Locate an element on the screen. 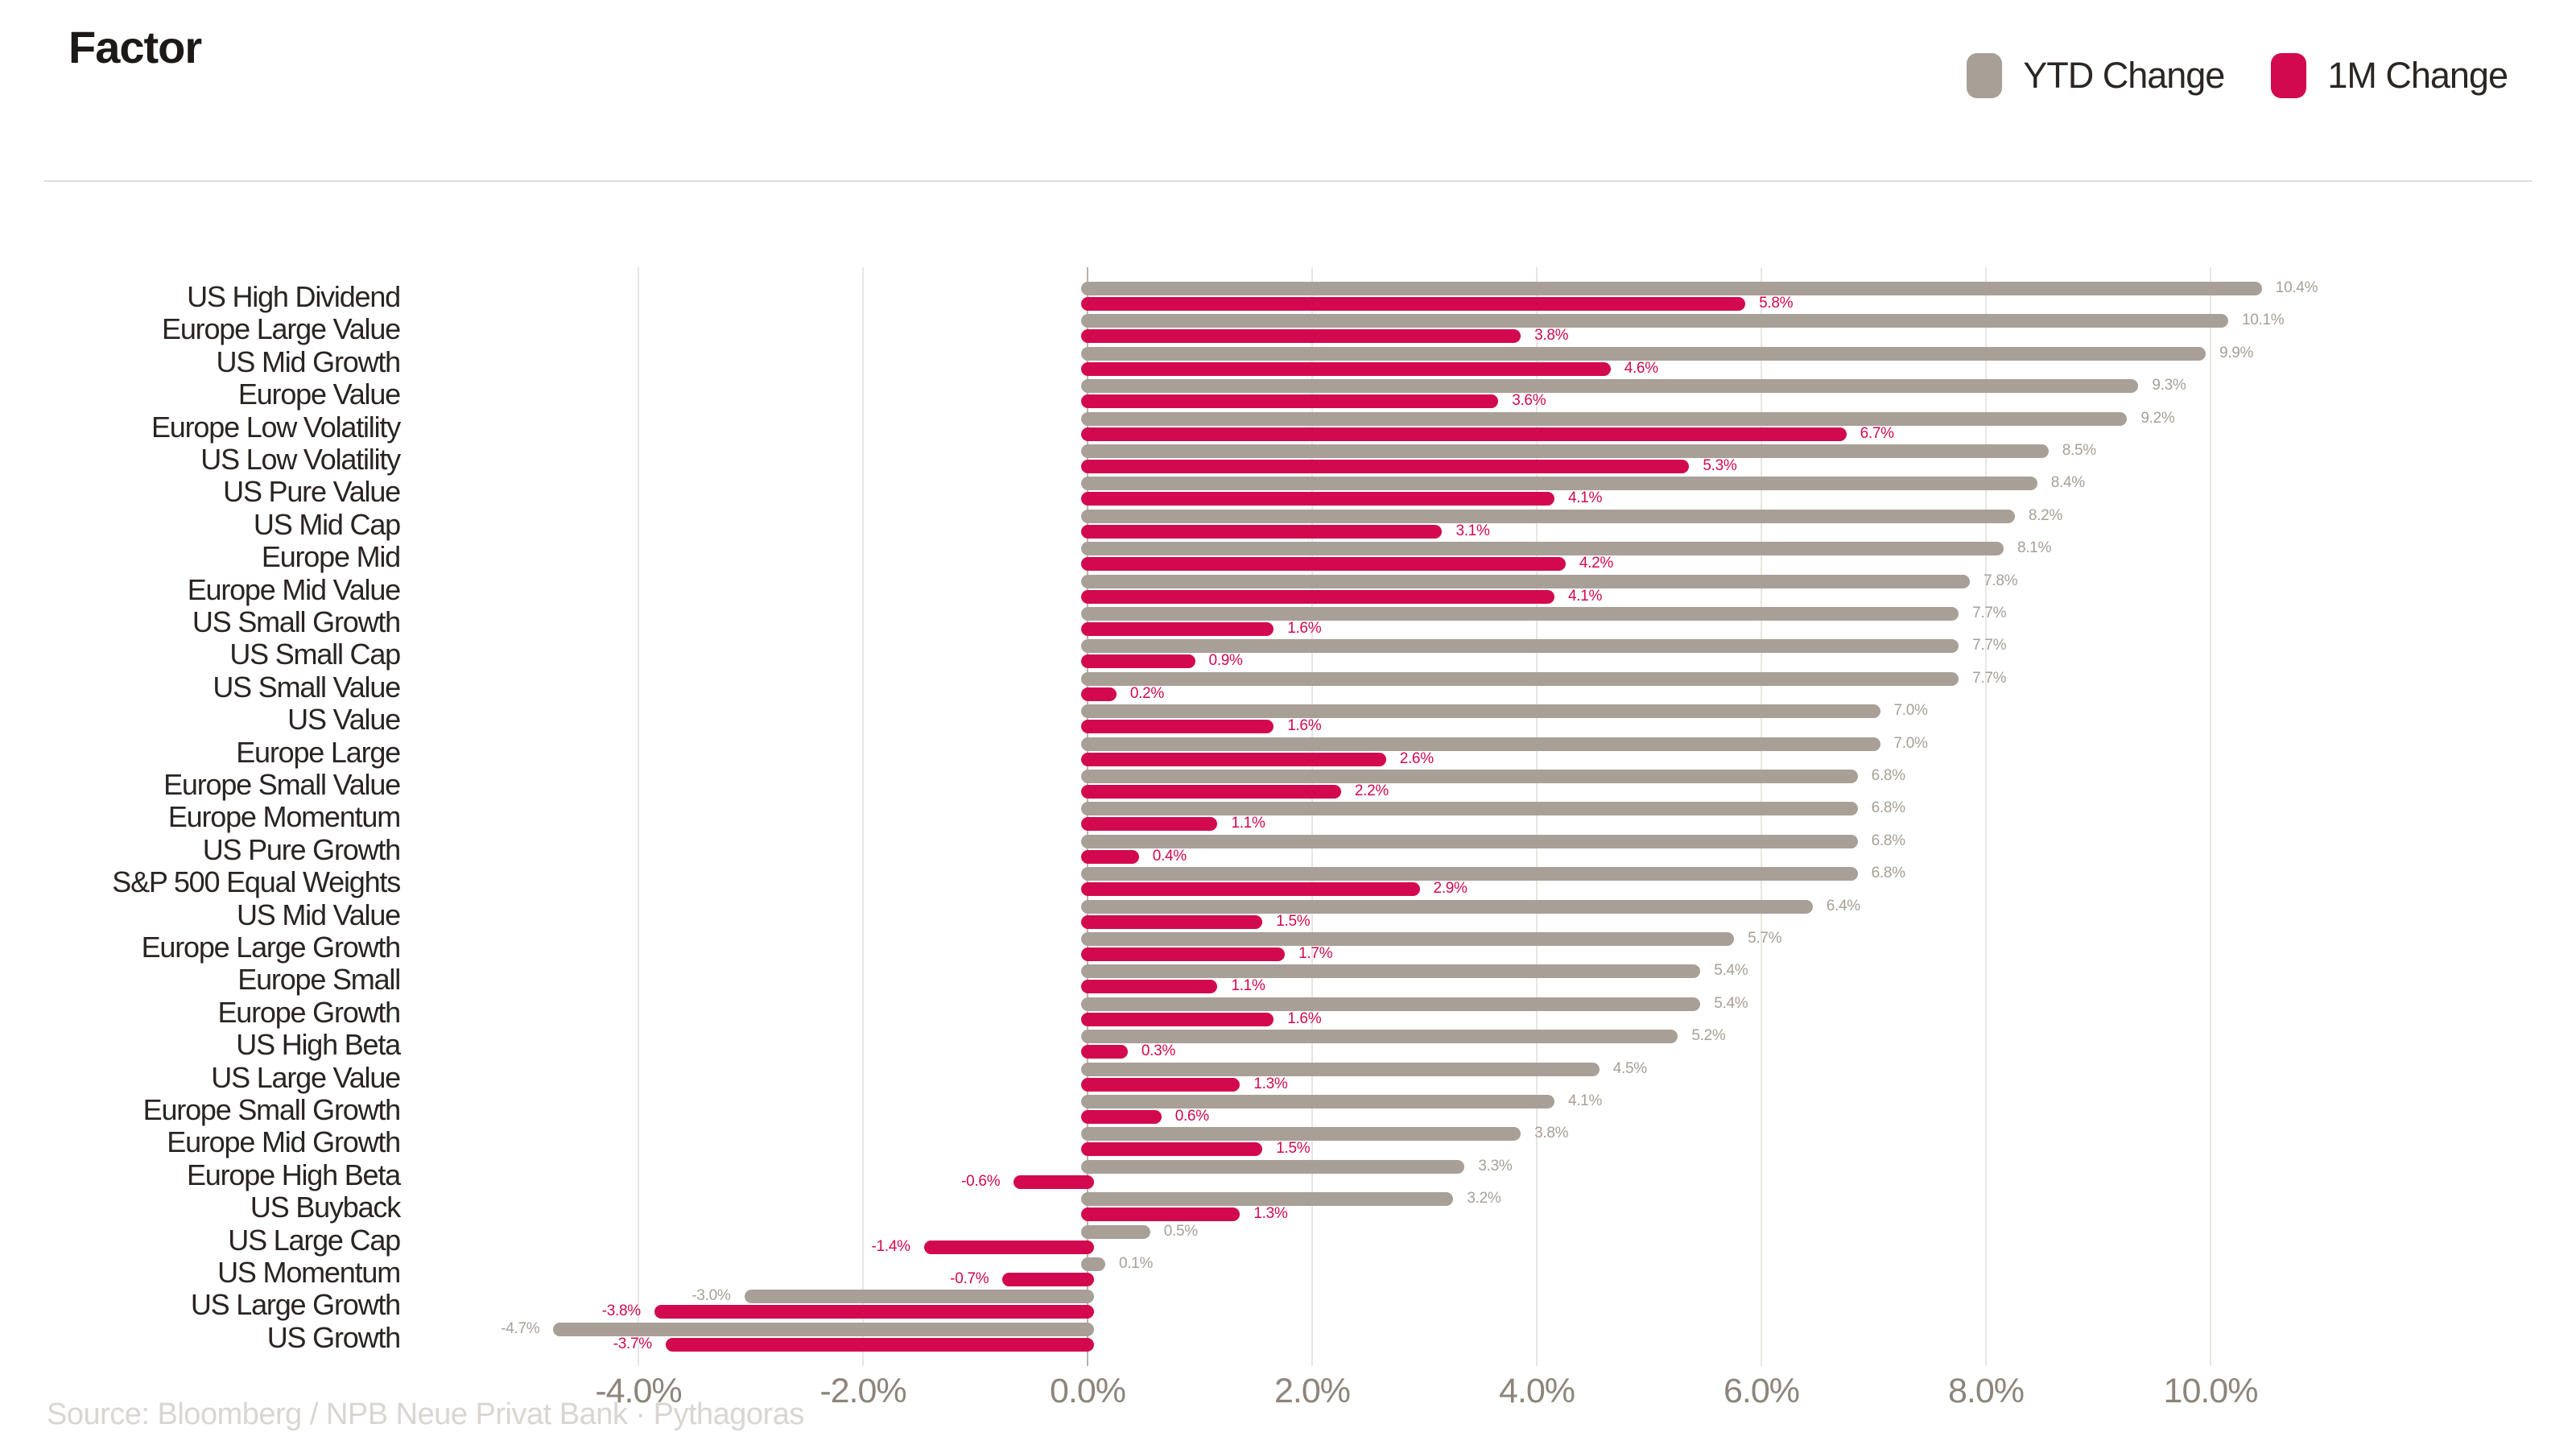 The width and height of the screenshot is (2576, 1449). one-month-value-label: 1.5% is located at coordinates (1293, 1149).